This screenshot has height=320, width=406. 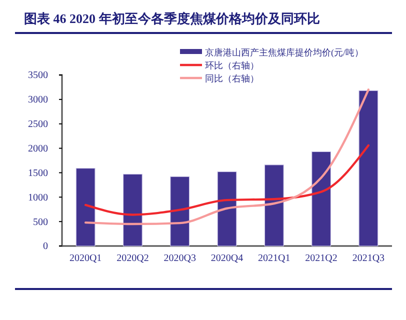 I want to click on y-tick-label: 2000, so click(x=38, y=148).